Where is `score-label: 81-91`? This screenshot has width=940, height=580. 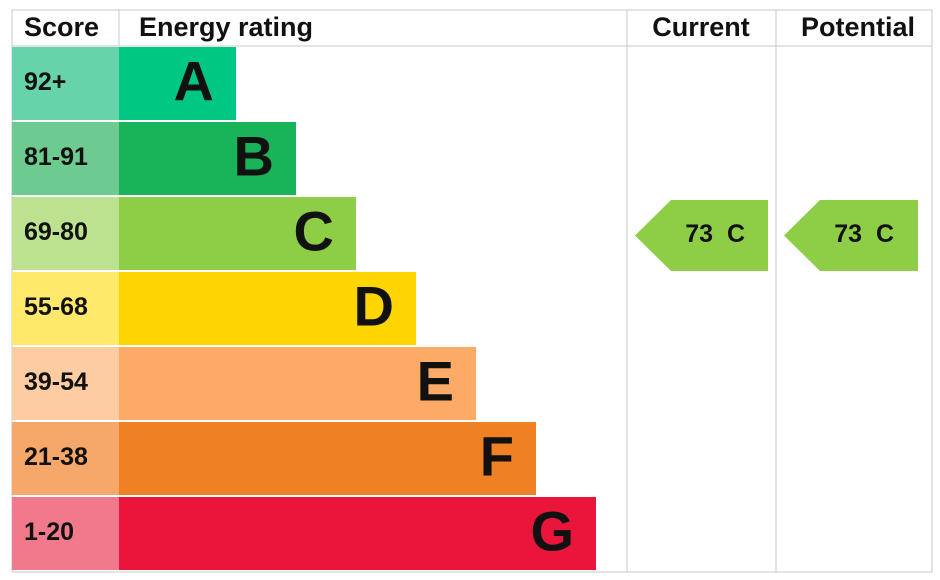 score-label: 81-91 is located at coordinates (56, 157).